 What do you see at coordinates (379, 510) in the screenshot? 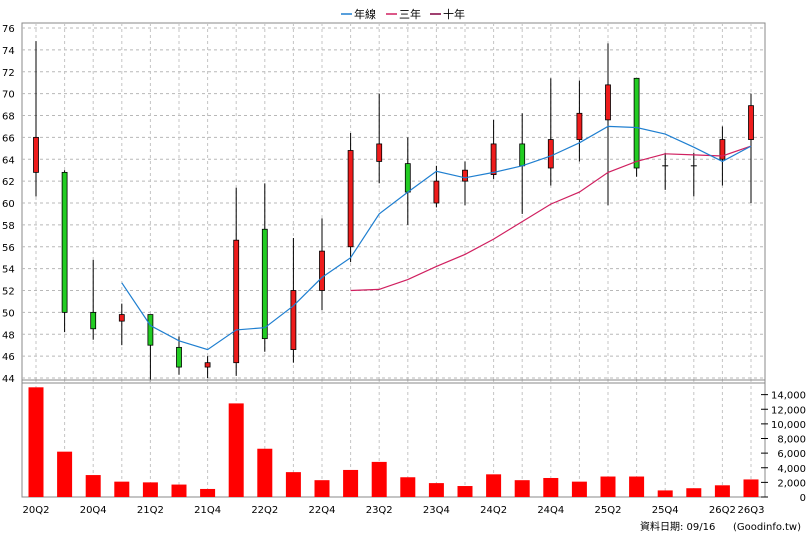
I see `x-tick-label: 23Q2` at bounding box center [379, 510].